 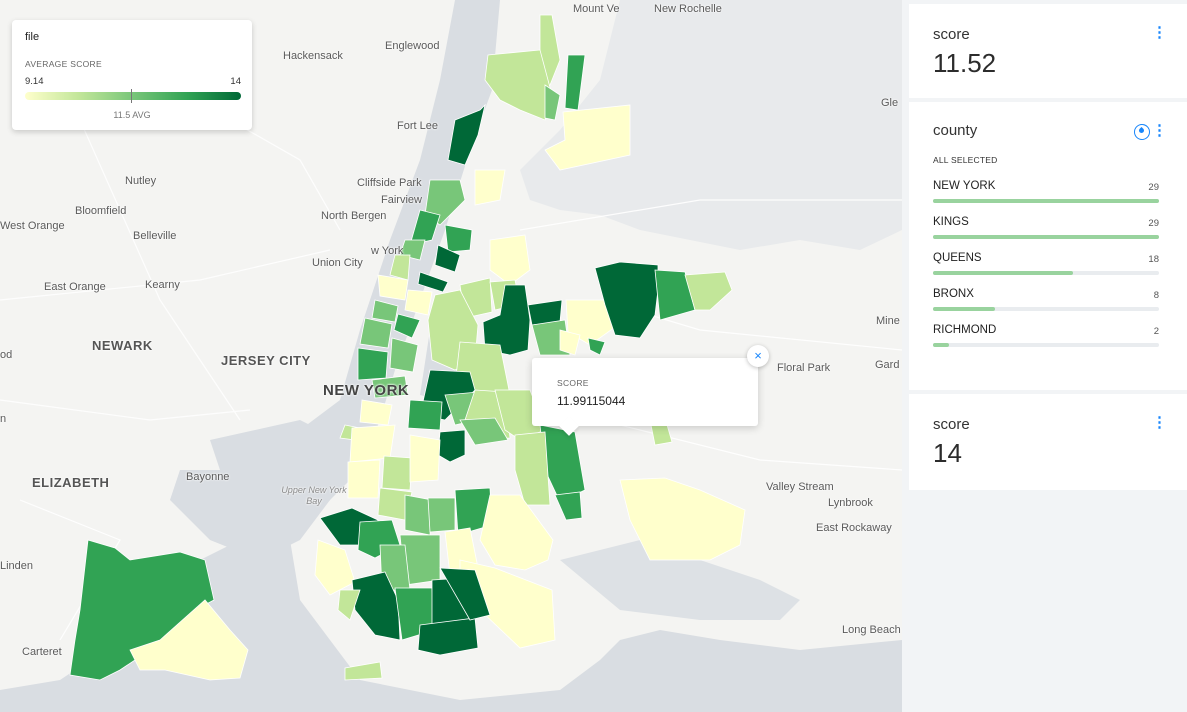 I want to click on place-label: Bloomfield, so click(x=101, y=211).